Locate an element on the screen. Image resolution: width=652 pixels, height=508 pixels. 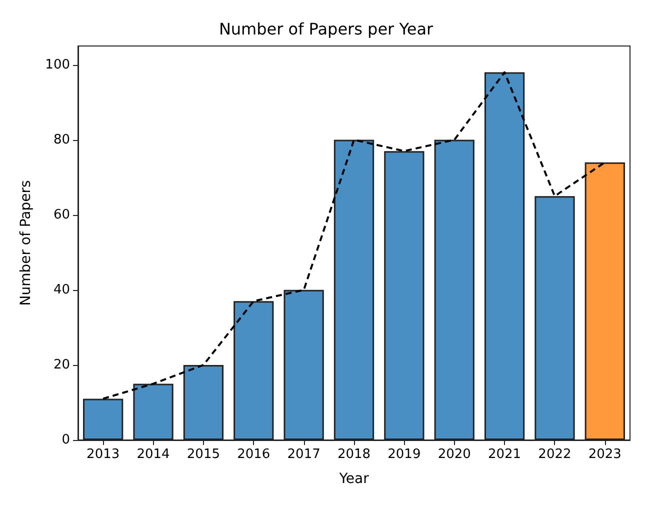
x-tick-label: 2016 is located at coordinates (253, 454).